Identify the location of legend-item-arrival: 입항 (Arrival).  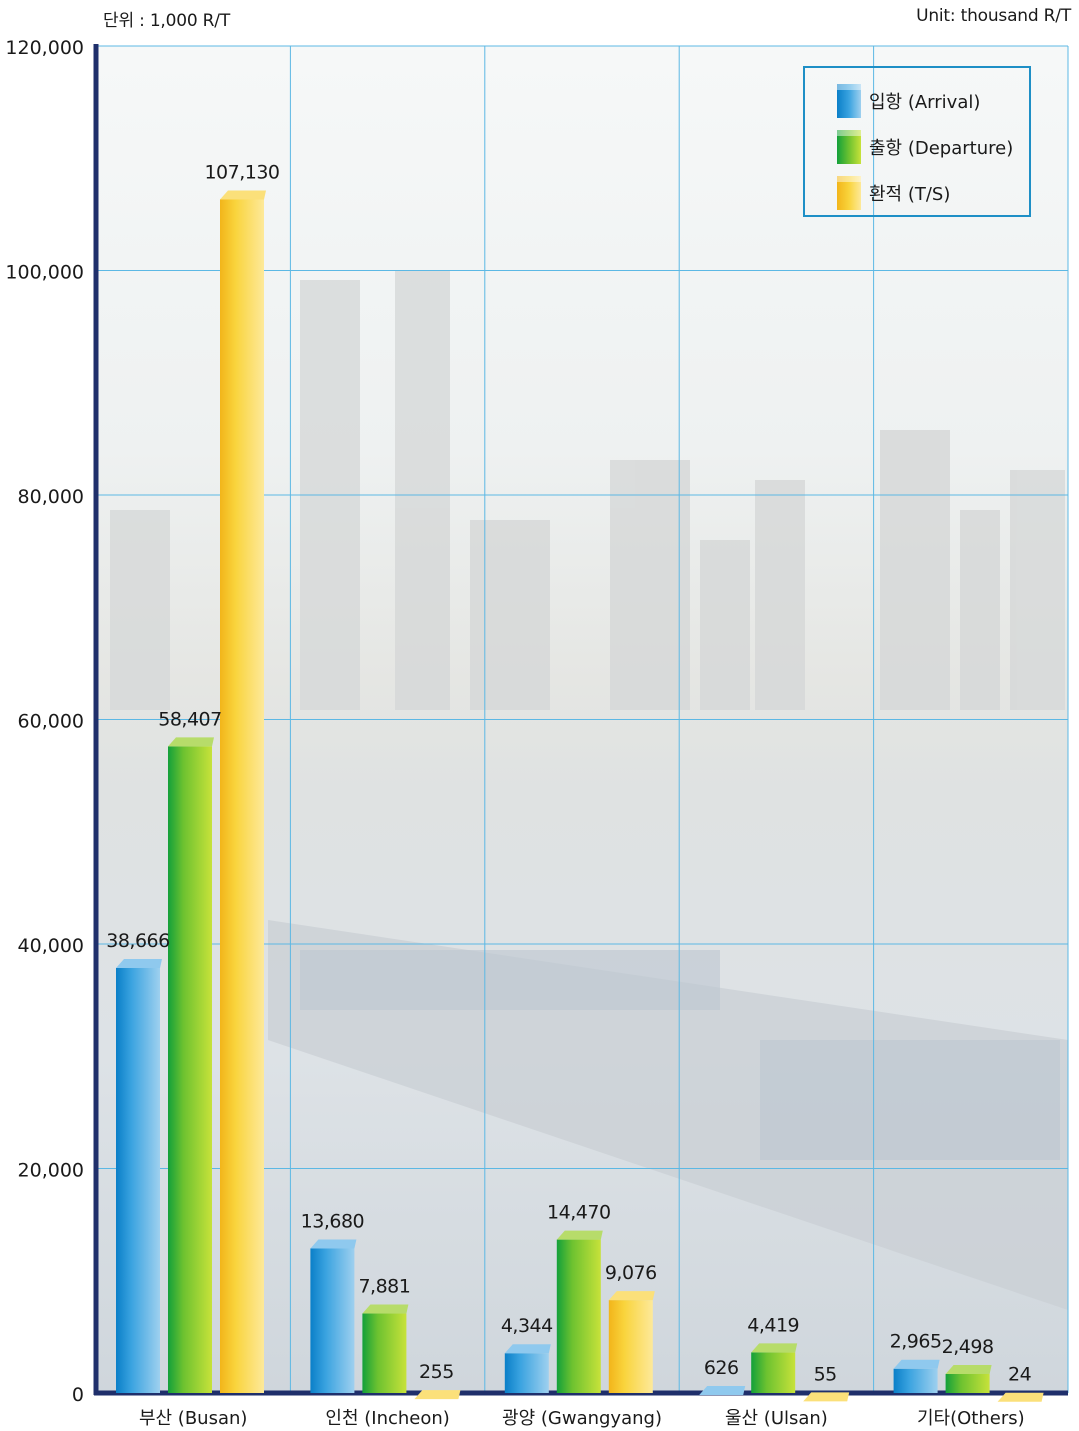
(908, 101).